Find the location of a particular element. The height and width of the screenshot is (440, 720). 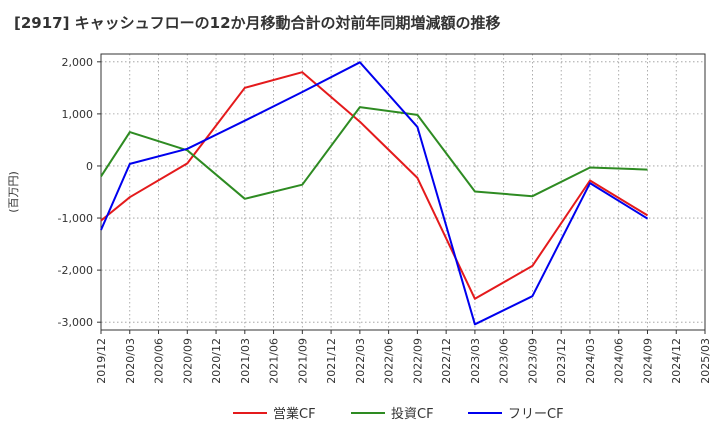

x-tick-label: 2020/12 is located at coordinates (216, 361).